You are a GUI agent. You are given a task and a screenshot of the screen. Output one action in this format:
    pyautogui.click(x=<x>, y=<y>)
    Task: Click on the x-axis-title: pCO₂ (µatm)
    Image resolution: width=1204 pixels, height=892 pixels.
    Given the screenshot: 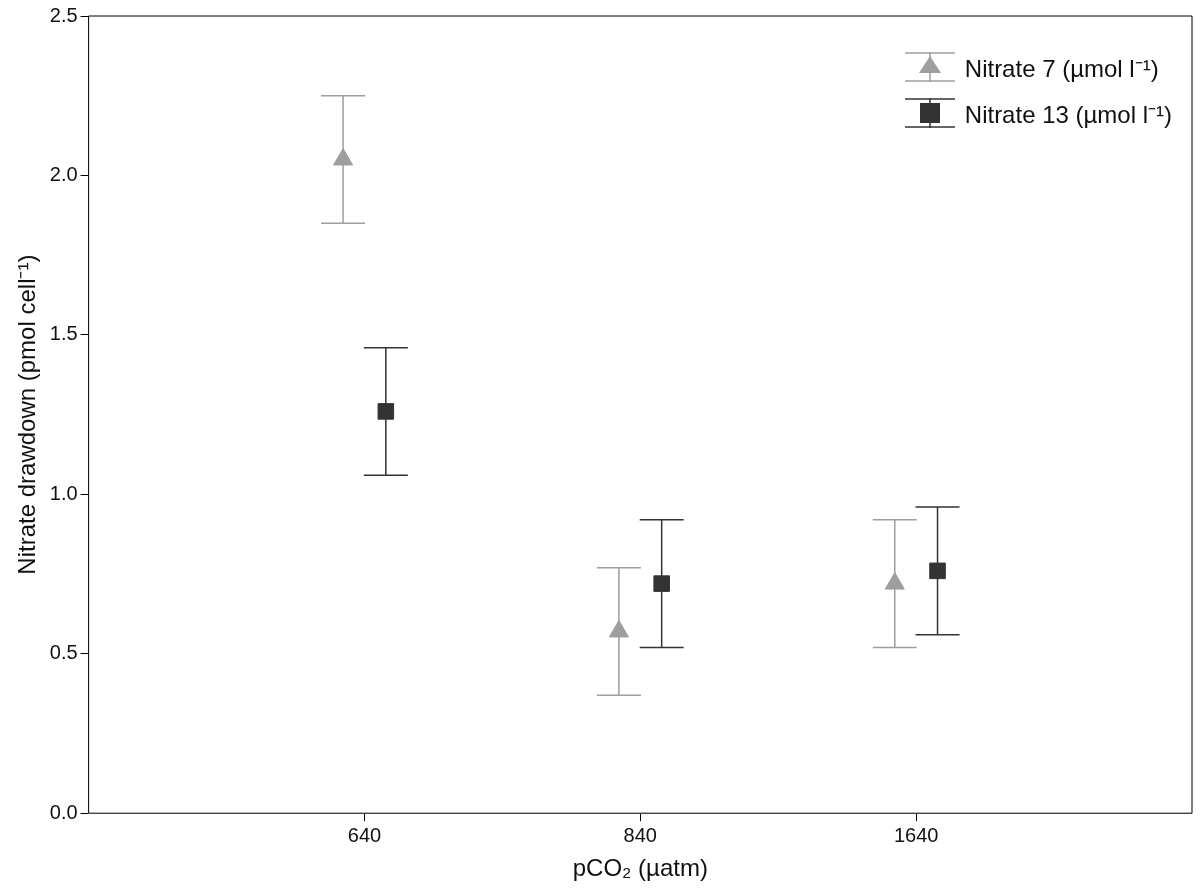 What is the action you would take?
    pyautogui.click(x=640, y=868)
    